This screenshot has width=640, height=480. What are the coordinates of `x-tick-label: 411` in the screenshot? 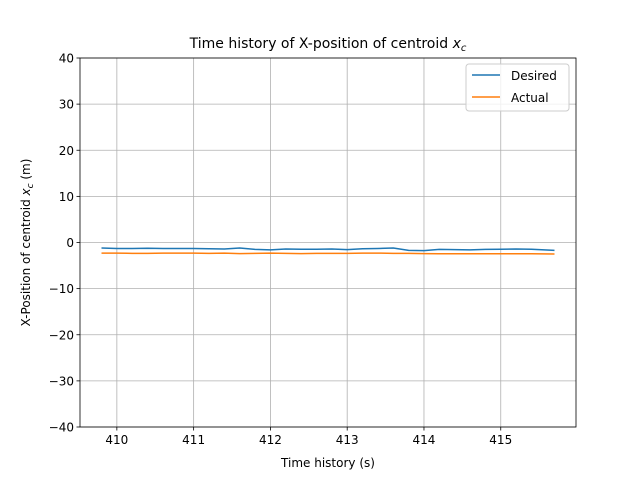 It's located at (193, 440).